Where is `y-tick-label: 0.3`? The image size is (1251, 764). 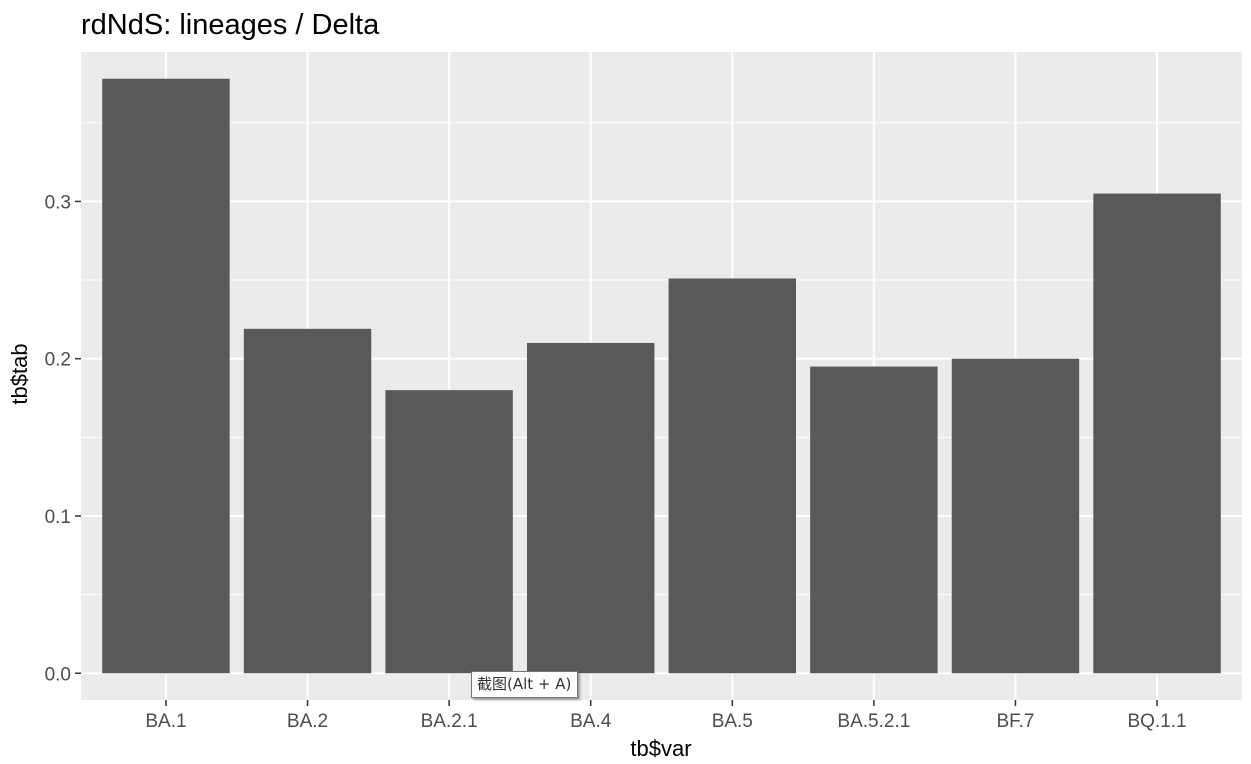 y-tick-label: 0.3 is located at coordinates (58, 202).